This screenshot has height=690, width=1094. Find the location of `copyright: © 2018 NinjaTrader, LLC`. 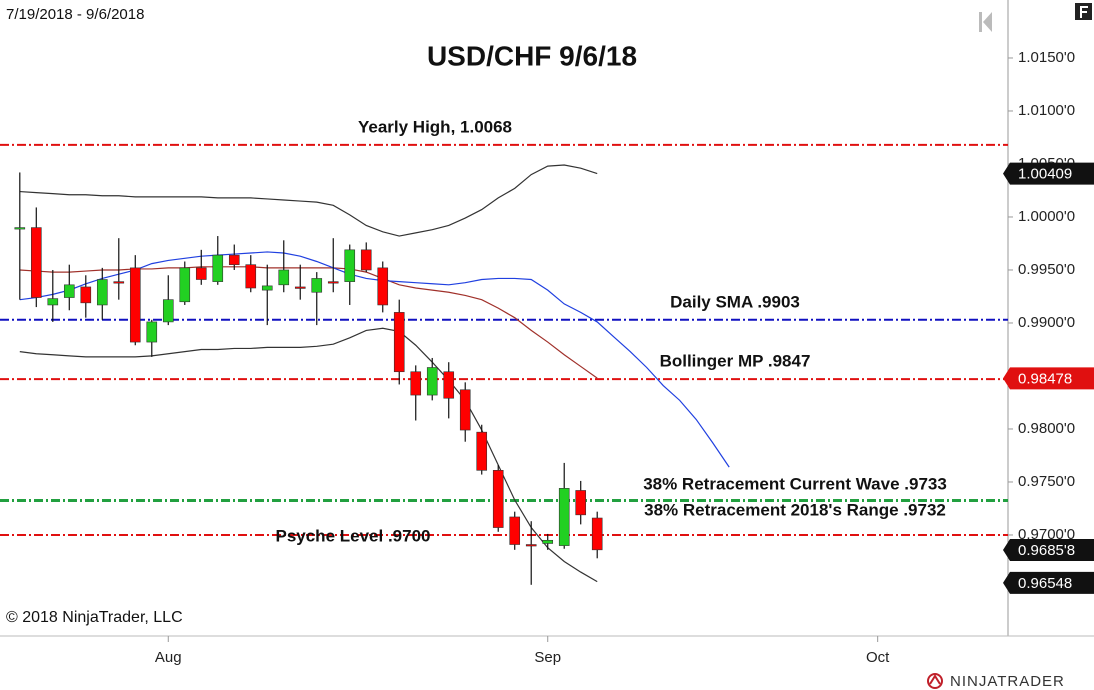

copyright: © 2018 NinjaTrader, LLC is located at coordinates (94, 617).